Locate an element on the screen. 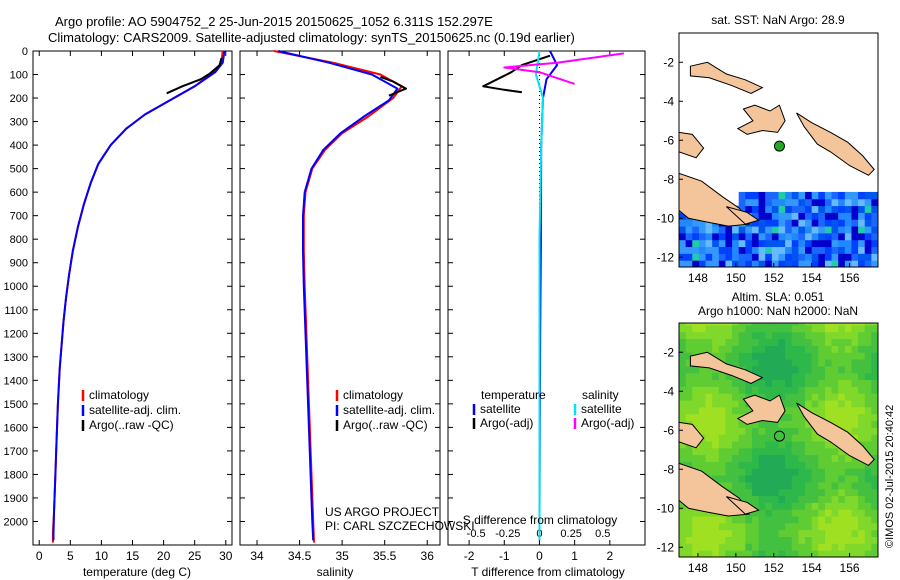 The height and width of the screenshot is (580, 900). y-tick-label: 1000 is located at coordinates (16, 287).